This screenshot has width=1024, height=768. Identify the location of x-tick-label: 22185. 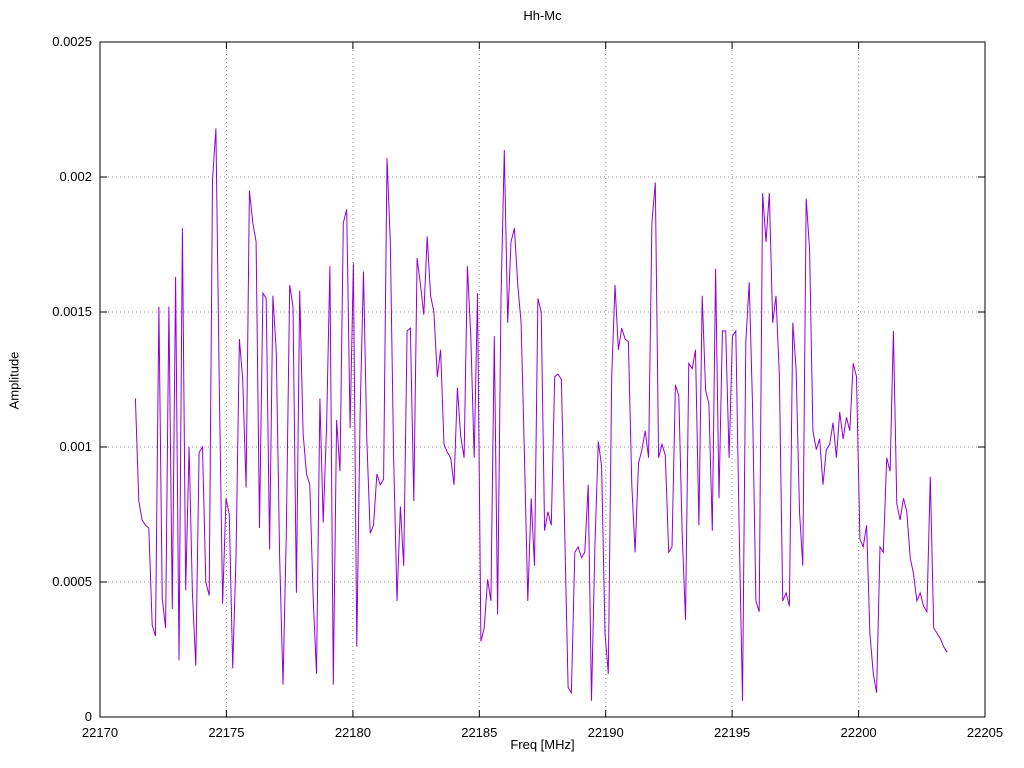
(479, 732).